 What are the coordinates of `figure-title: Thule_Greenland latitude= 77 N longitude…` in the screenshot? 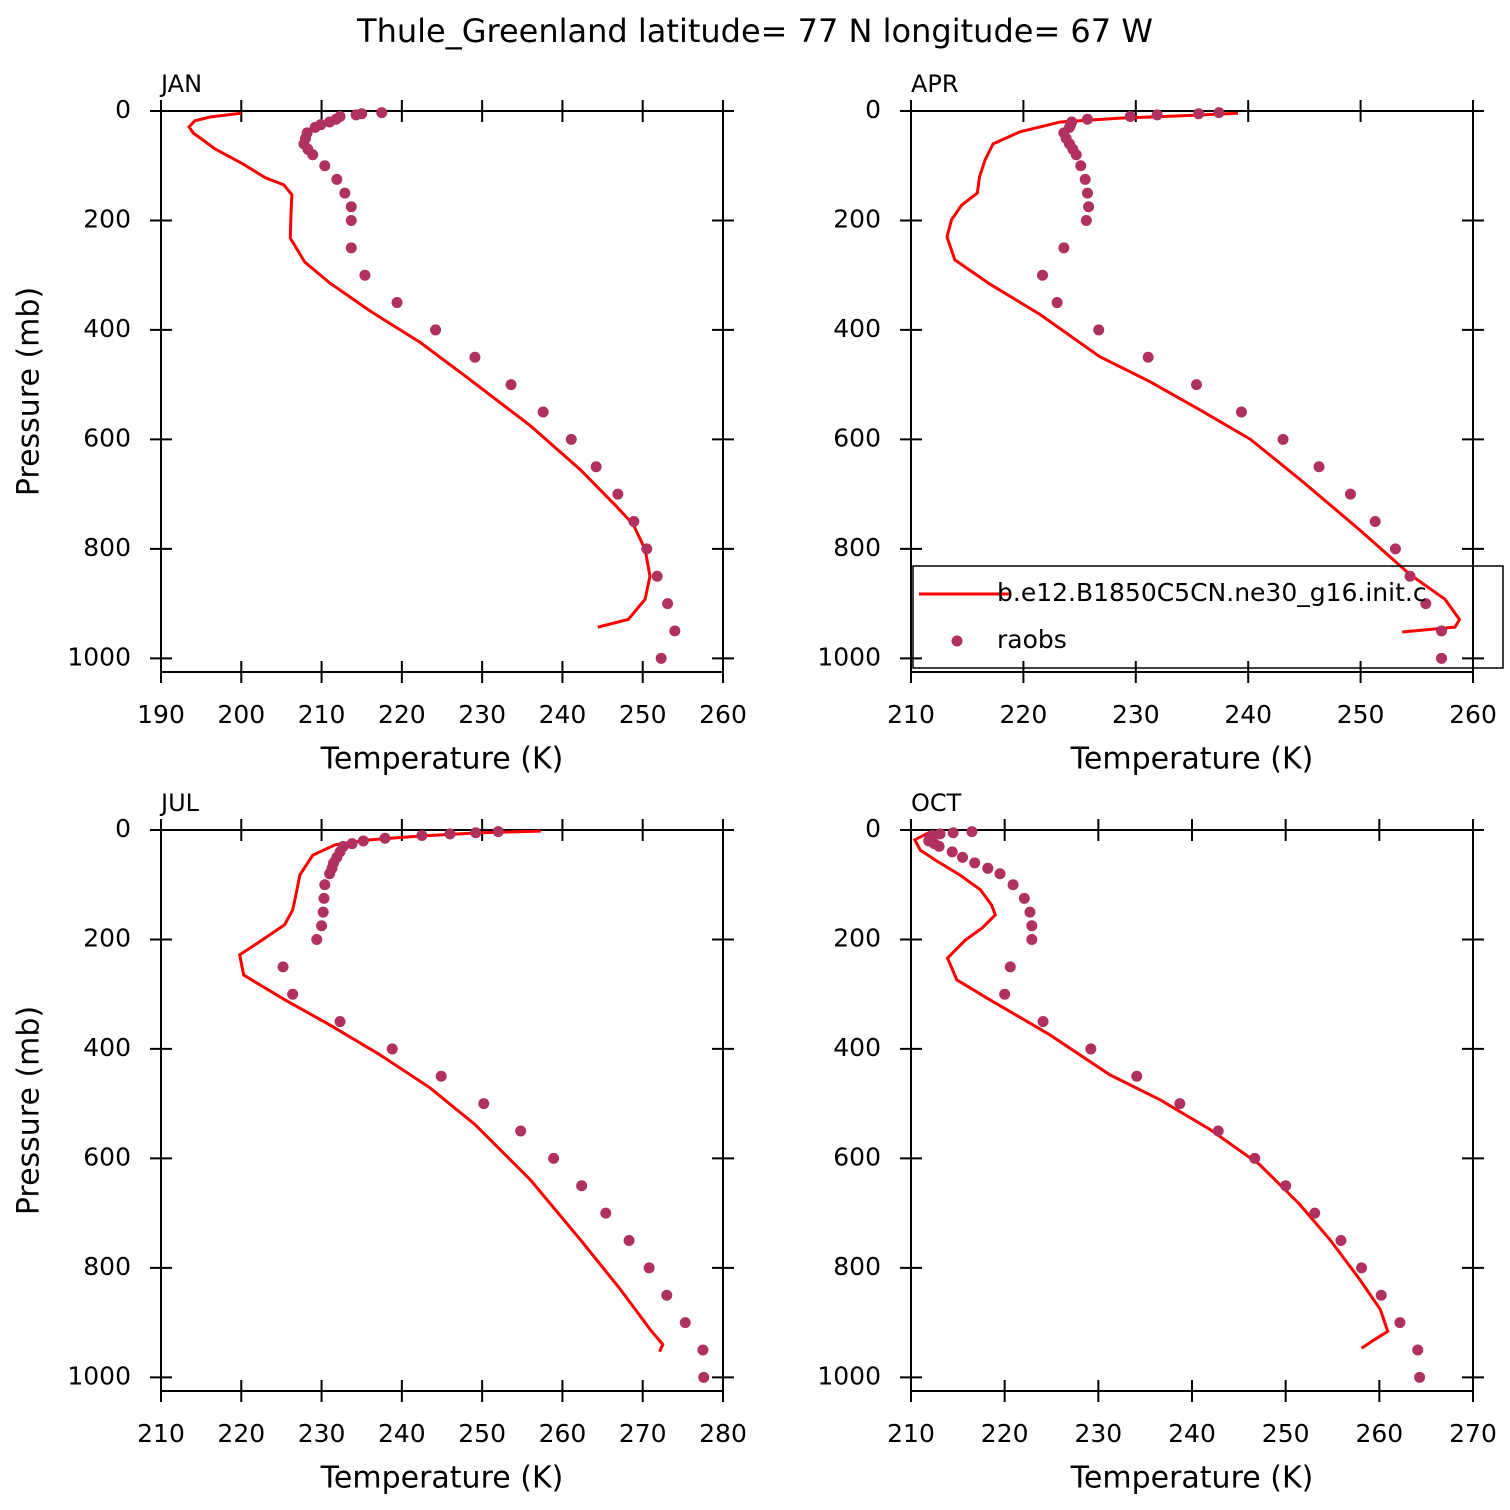 It's located at (754, 31).